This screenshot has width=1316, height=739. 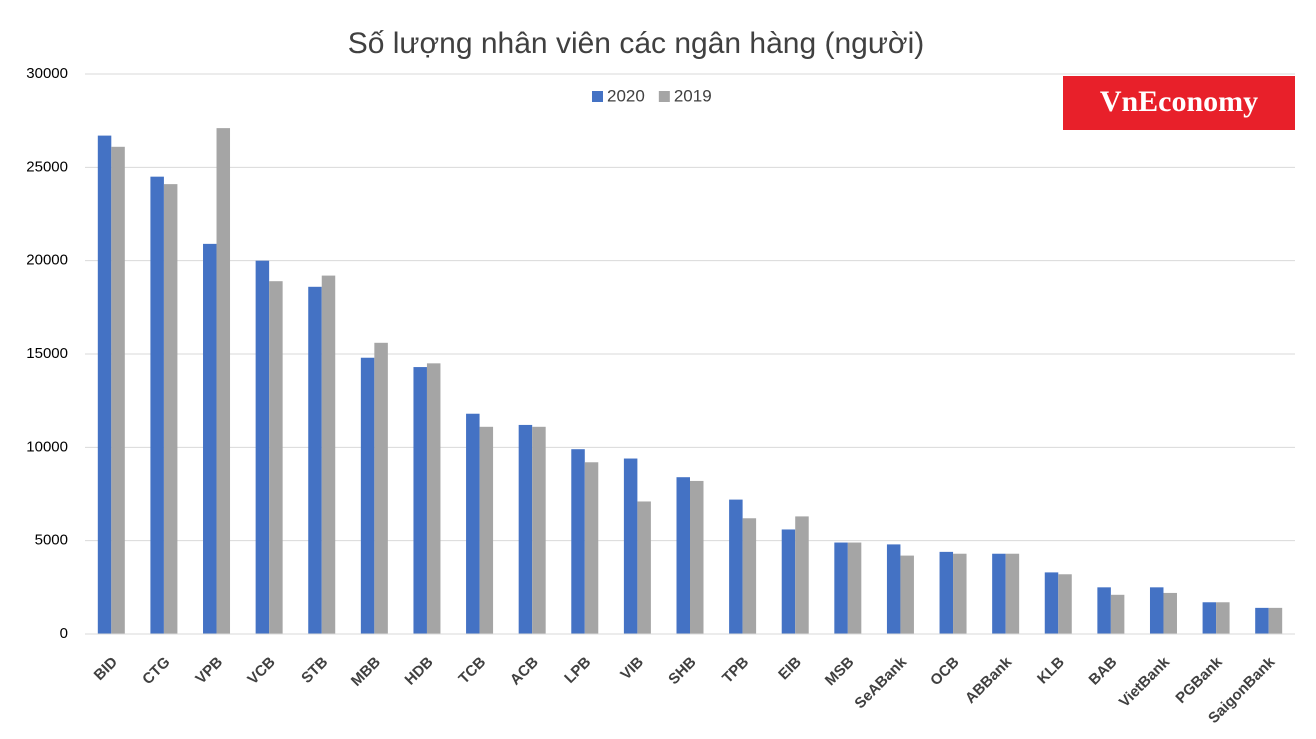 I want to click on chart-title: Số lượng nhân viên các ngân hàng (người), so click(x=636, y=43).